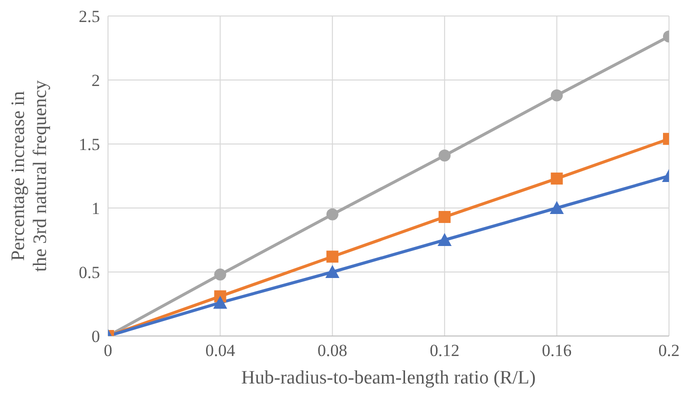 The width and height of the screenshot is (689, 400). I want to click on x-tick-label: 0, so click(108, 350).